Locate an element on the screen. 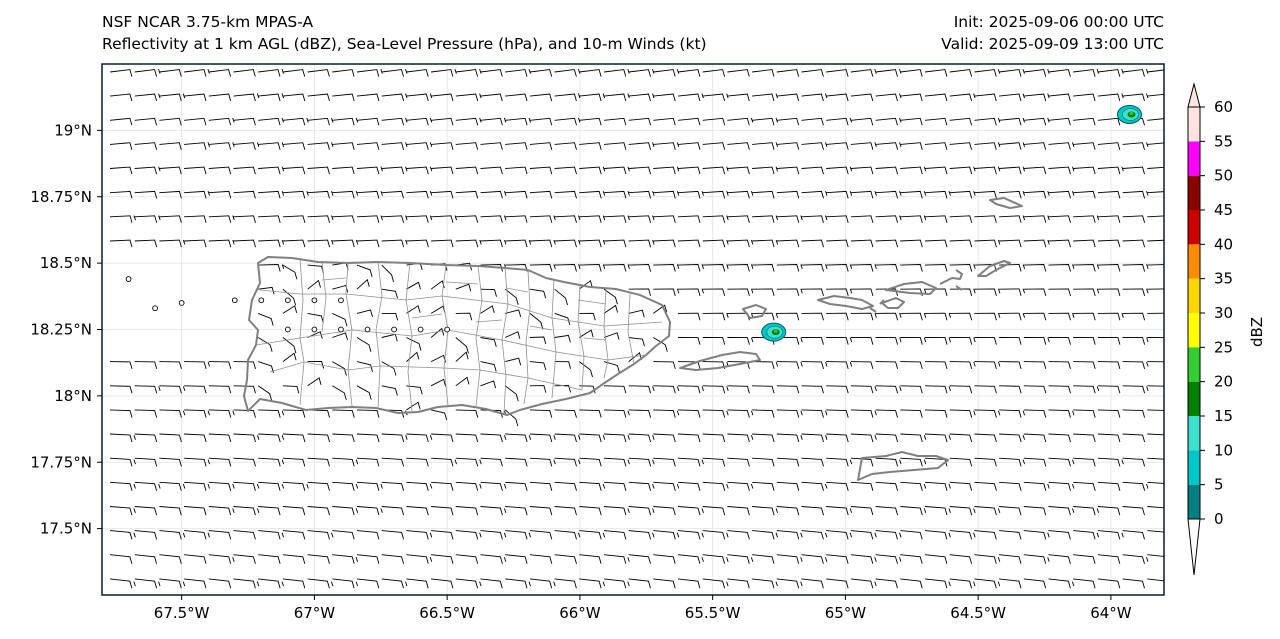  colorbar-tick-label: 55 is located at coordinates (1223, 141).